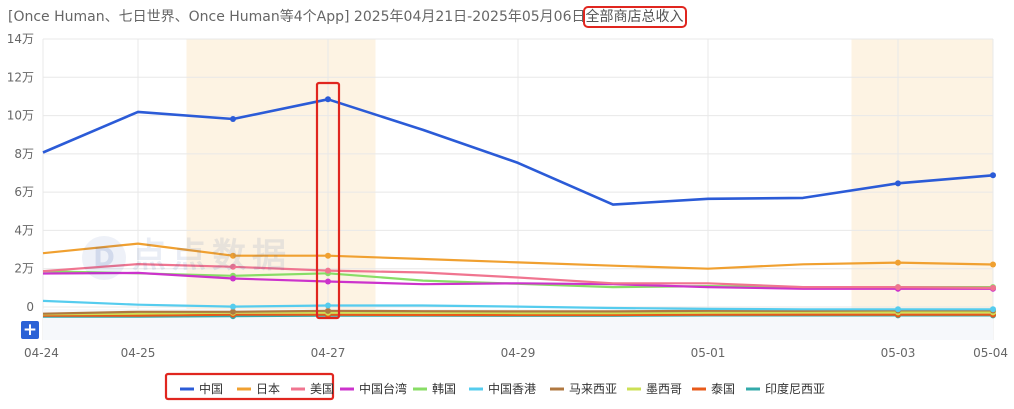 This screenshot has height=409, width=1014. I want to click on series-line-马来西亚, so click(517, 312).